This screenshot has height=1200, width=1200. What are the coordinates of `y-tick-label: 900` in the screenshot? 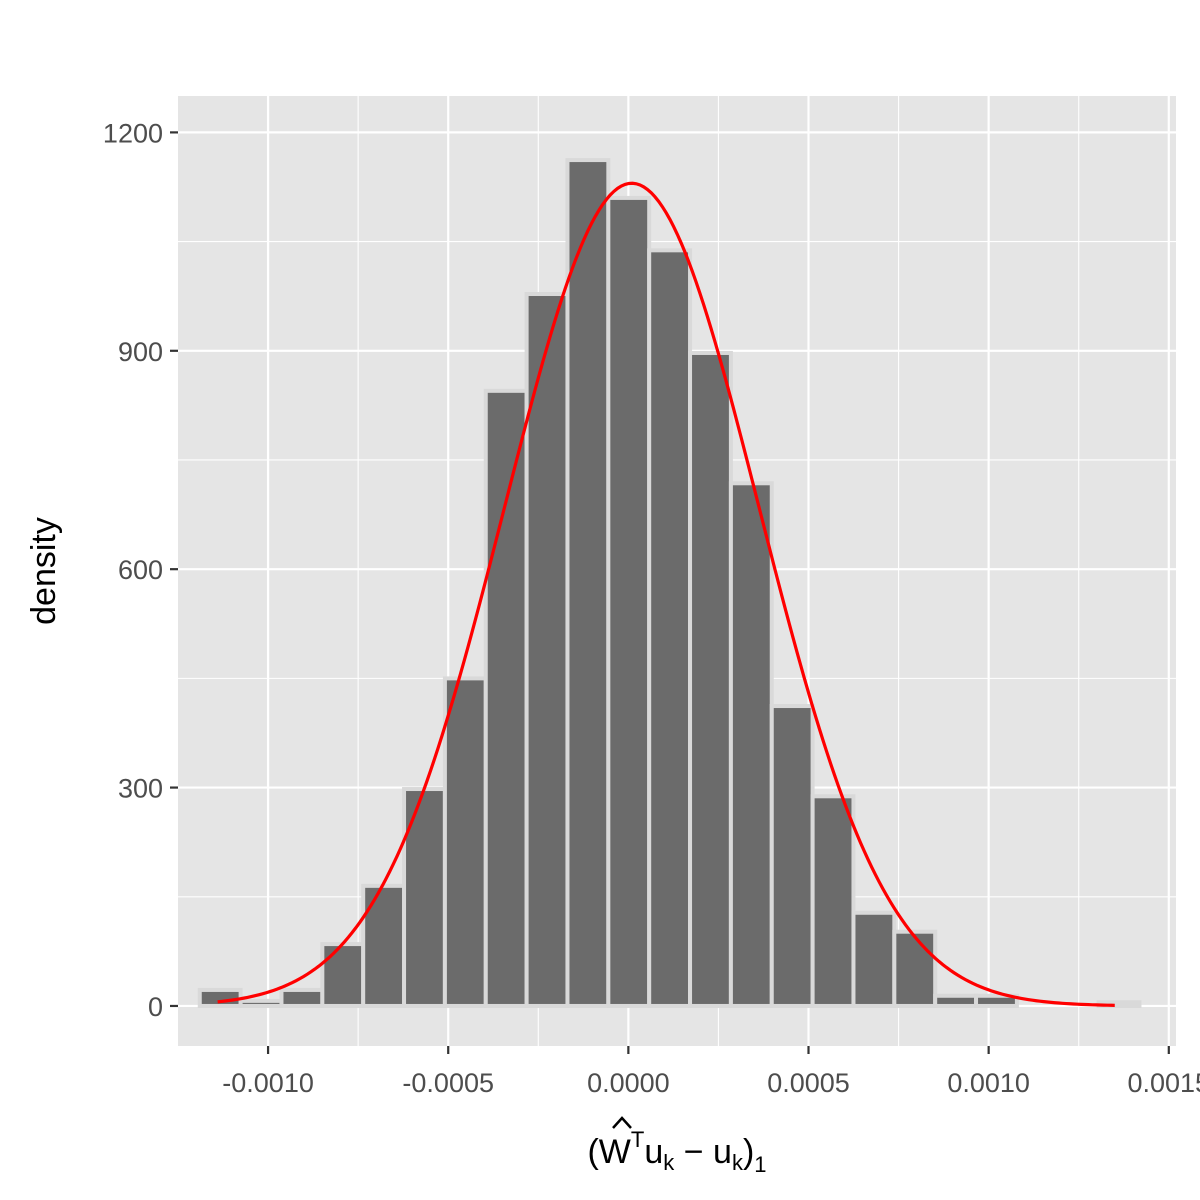 It's located at (140, 352).